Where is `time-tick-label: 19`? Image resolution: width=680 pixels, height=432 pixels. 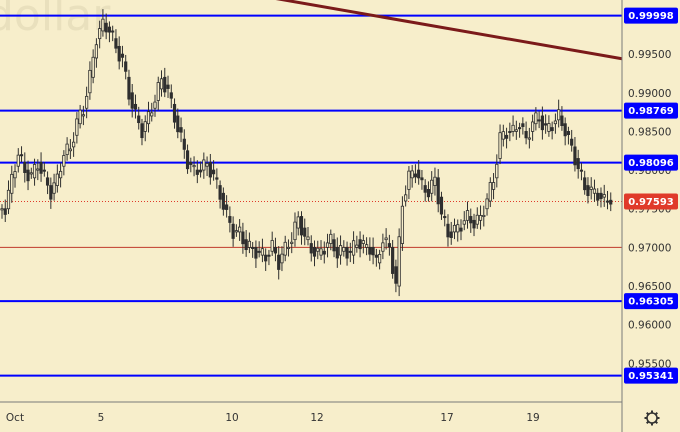
time-tick-label: 19 is located at coordinates (532, 418).